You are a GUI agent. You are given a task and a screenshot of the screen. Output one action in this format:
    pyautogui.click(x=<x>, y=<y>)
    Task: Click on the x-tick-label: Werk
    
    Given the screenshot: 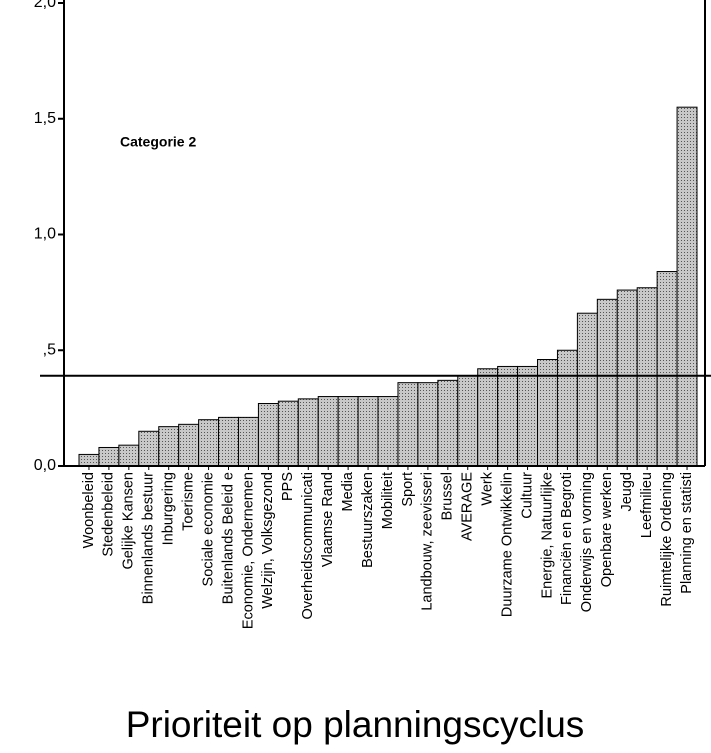 What is the action you would take?
    pyautogui.click(x=488, y=488)
    